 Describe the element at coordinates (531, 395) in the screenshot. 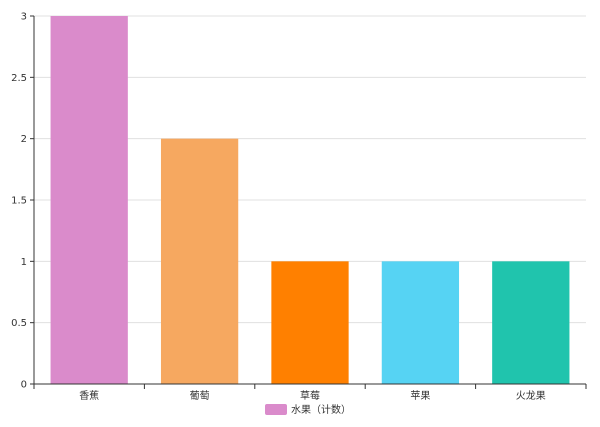

I see `x-category-label: 火龙果` at that location.